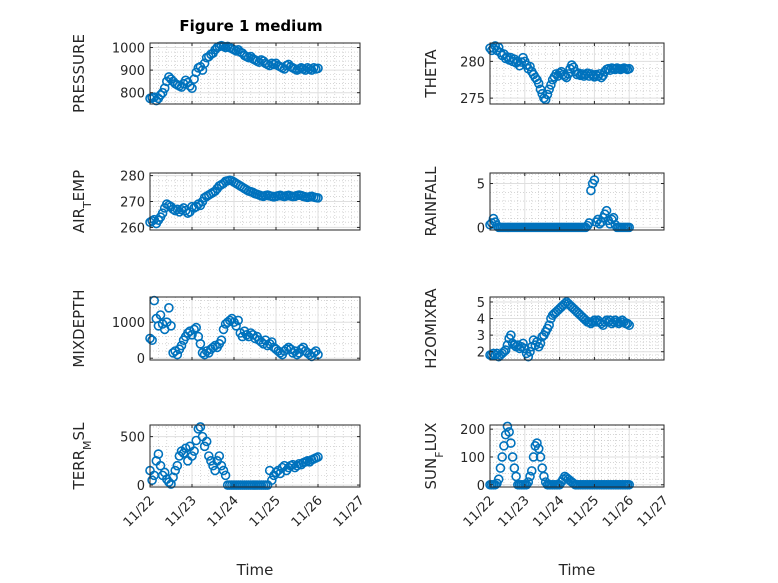 This screenshot has height=583, width=778. Describe the element at coordinates (431, 74) in the screenshot. I see `y-axis-label: THETA` at that location.